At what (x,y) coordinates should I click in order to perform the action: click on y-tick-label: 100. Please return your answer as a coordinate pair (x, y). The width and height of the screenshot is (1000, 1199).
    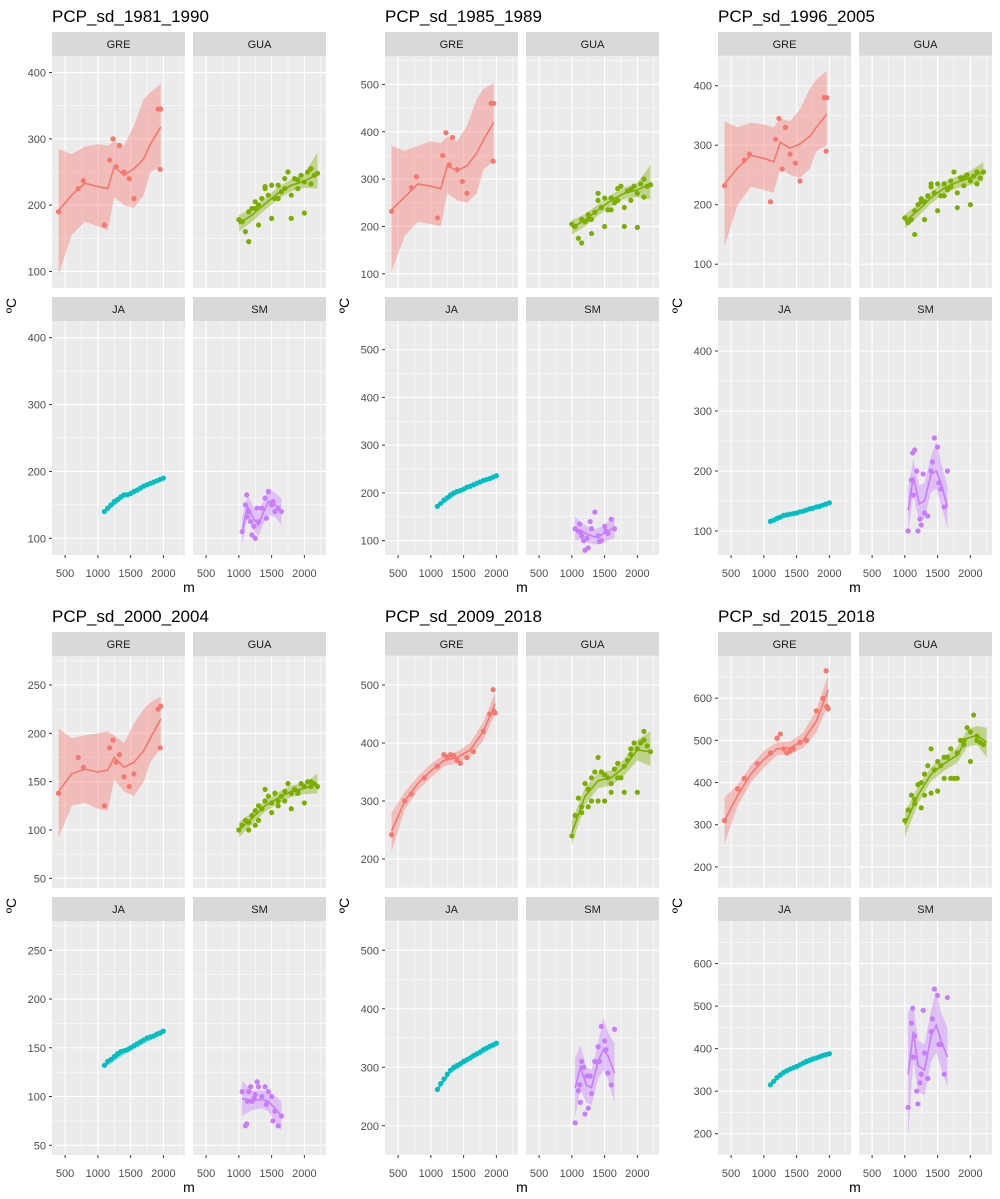
    Looking at the image, I should click on (703, 265).